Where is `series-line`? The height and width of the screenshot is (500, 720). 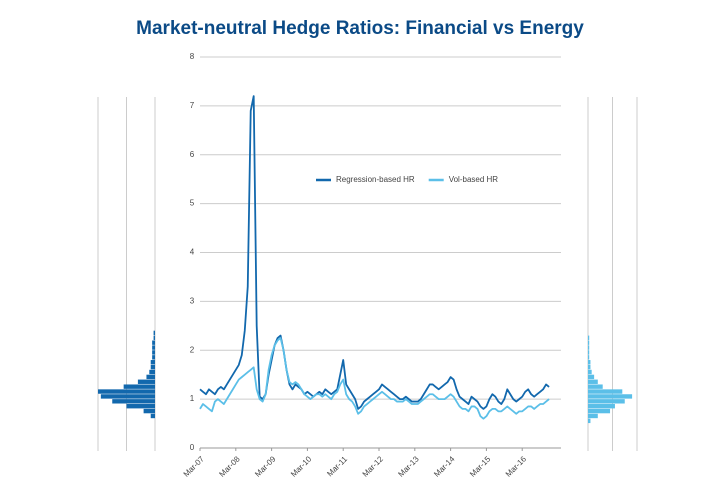 series-line is located at coordinates (374, 378).